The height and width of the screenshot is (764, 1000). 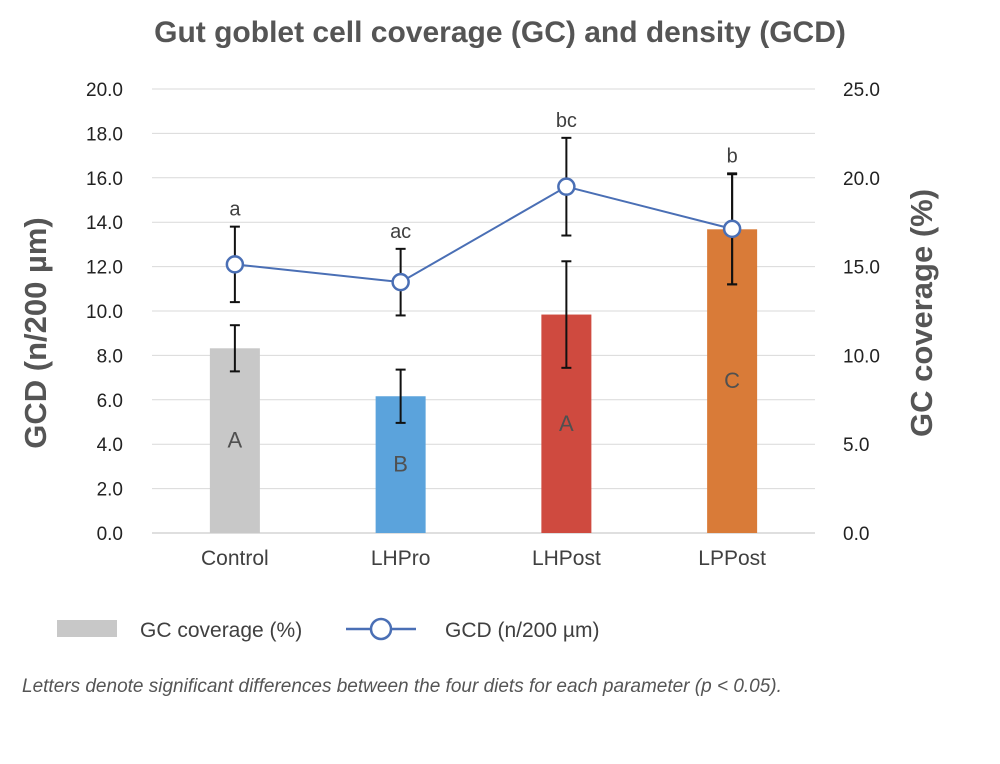 What do you see at coordinates (566, 121) in the screenshot?
I see `line-significance-label: bc` at bounding box center [566, 121].